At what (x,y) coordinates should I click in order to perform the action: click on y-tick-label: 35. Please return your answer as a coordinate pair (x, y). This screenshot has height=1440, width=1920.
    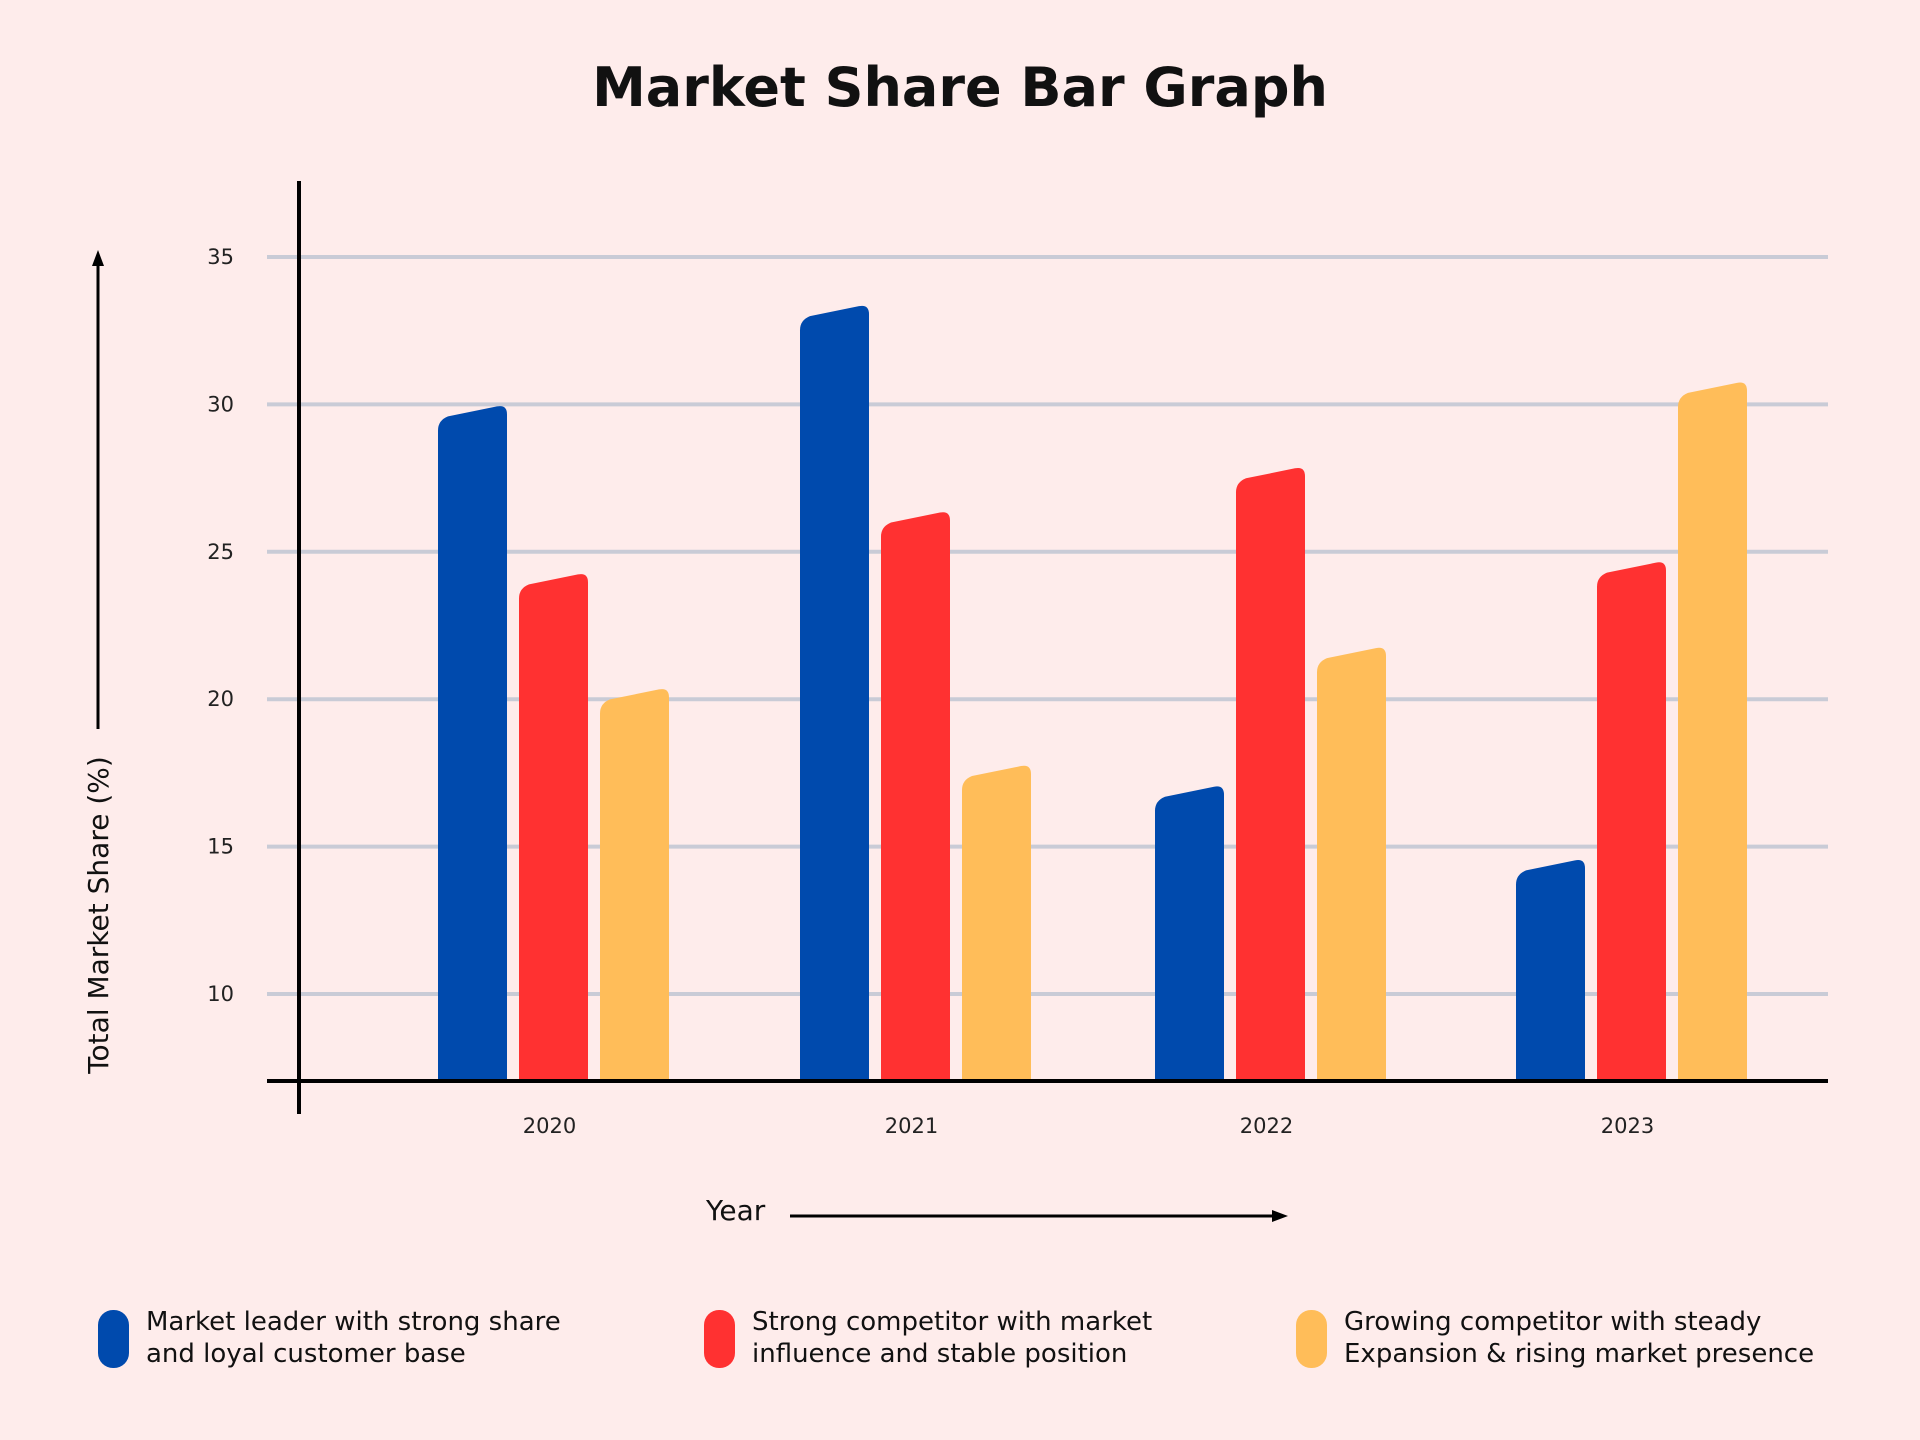
    Looking at the image, I should click on (220, 257).